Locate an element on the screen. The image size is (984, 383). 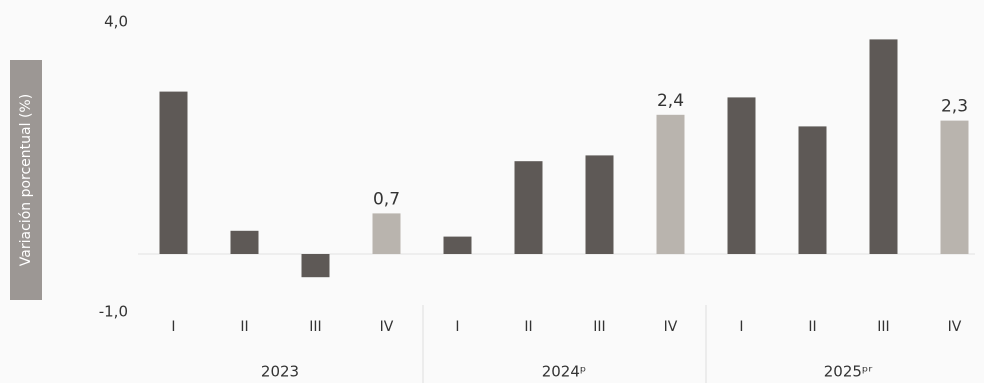
y-tick-label: -1,0 is located at coordinates (113, 312).